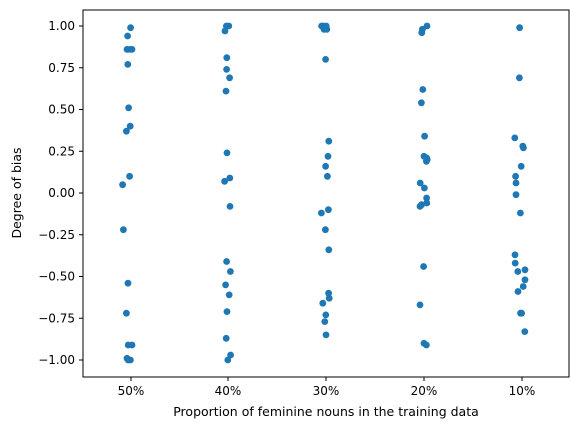 The height and width of the screenshot is (424, 571). Describe the element at coordinates (56, 360) in the screenshot. I see `y-tick-label: −1.00` at that location.